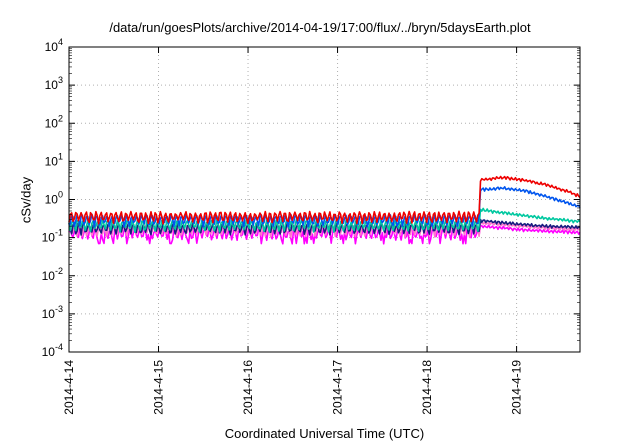  What do you see at coordinates (324, 433) in the screenshot?
I see `x-axis-label: Coordinated Universal Time (UTC)` at bounding box center [324, 433].